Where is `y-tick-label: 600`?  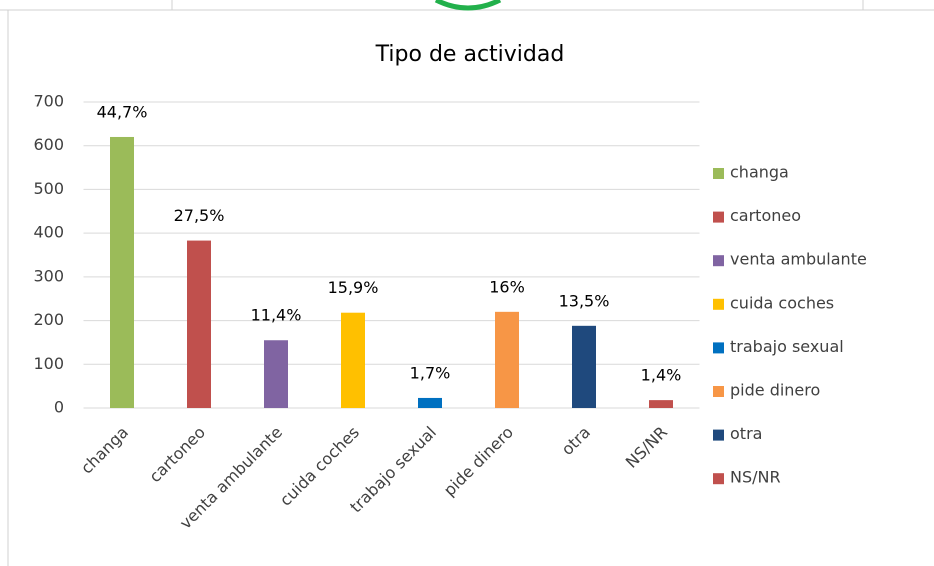
y-tick-label: 600 is located at coordinates (48, 144).